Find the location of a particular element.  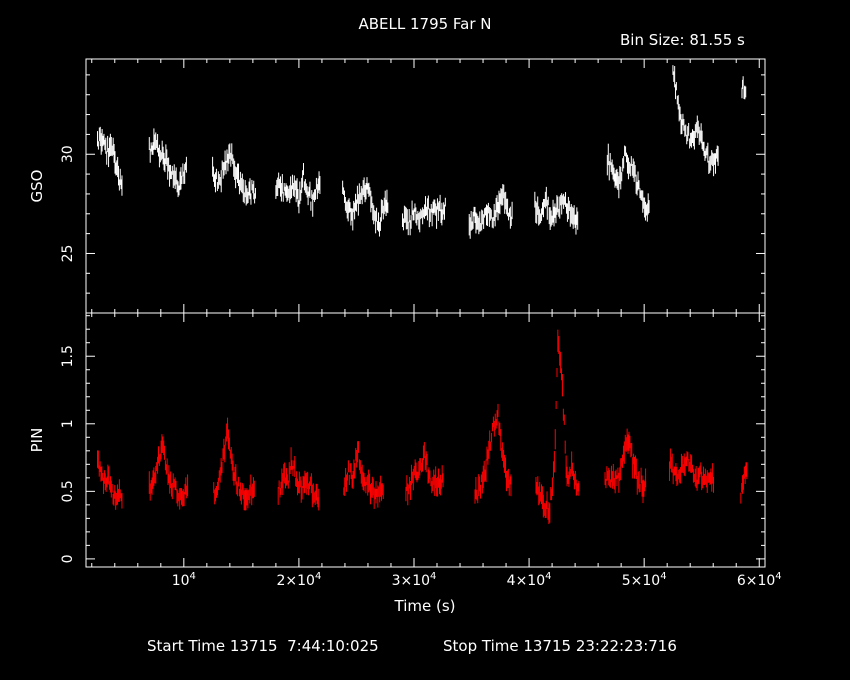

y-tick-label: 25 is located at coordinates (68, 254).